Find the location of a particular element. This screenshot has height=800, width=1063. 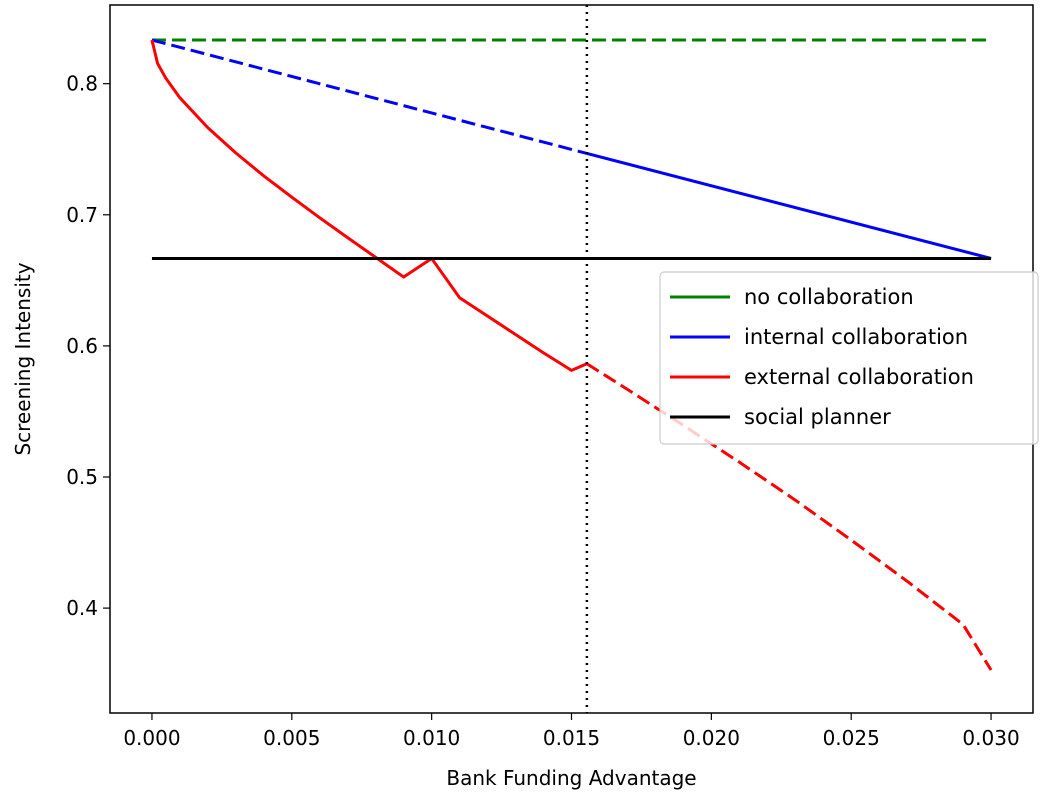

y-axis: 0.4 0.5 0.6 0.7 0.8 is located at coordinates (88, 346).